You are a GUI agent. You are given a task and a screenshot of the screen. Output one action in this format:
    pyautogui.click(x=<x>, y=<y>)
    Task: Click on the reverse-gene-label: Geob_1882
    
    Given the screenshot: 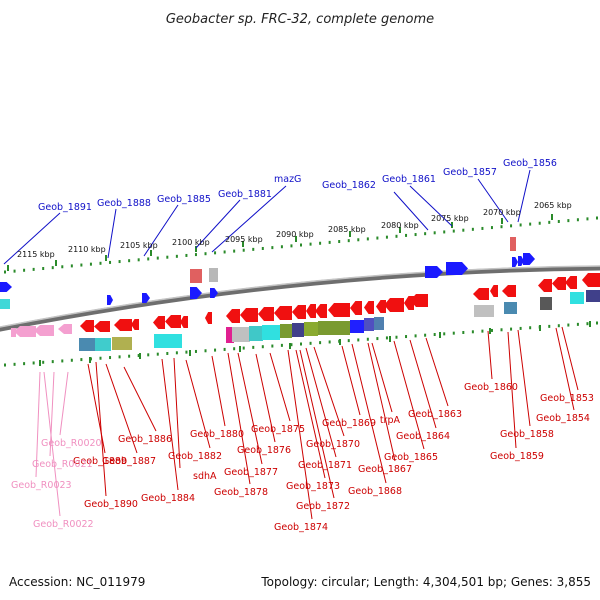 What is the action you would take?
    pyautogui.click(x=195, y=456)
    